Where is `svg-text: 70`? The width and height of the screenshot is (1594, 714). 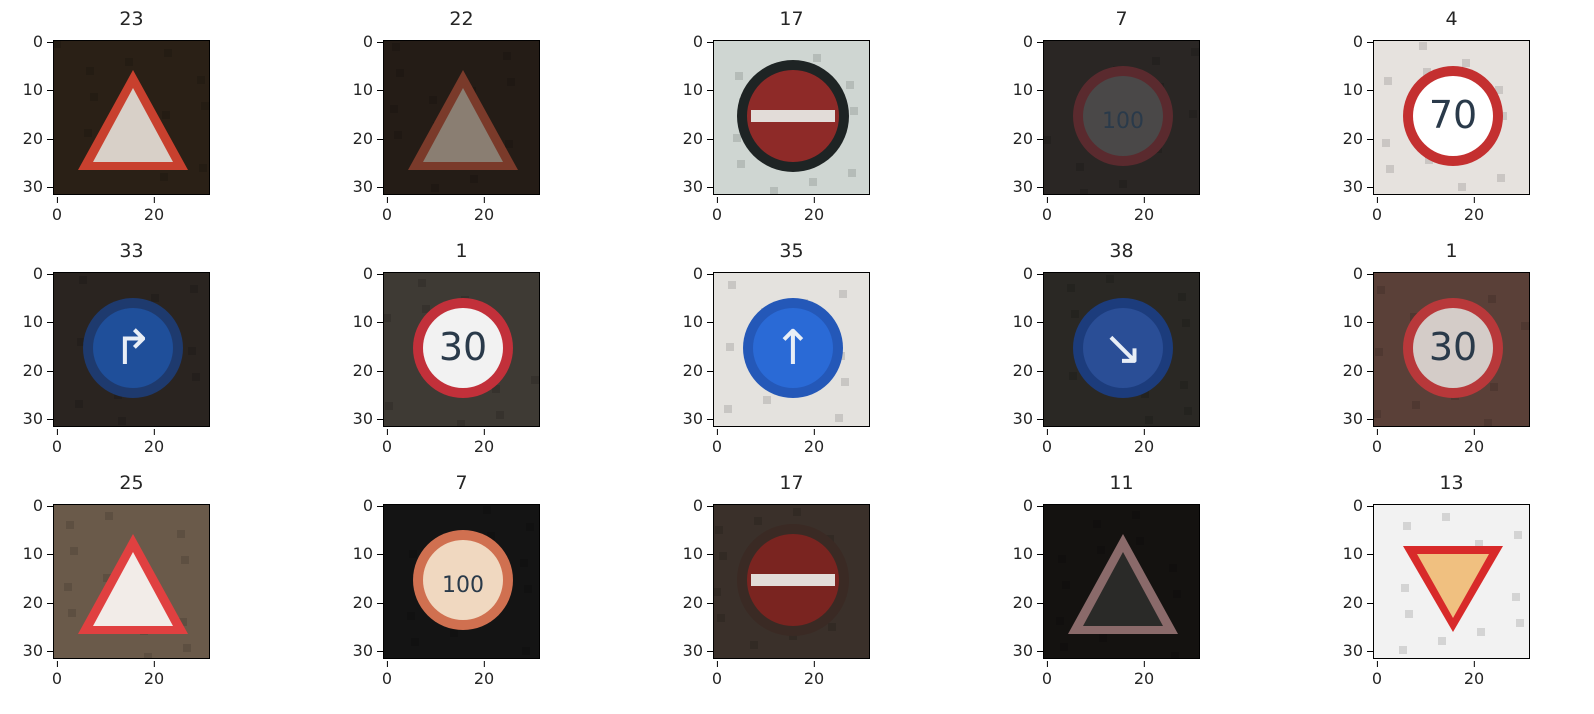
svg-text: 70 is located at coordinates (1453, 115).